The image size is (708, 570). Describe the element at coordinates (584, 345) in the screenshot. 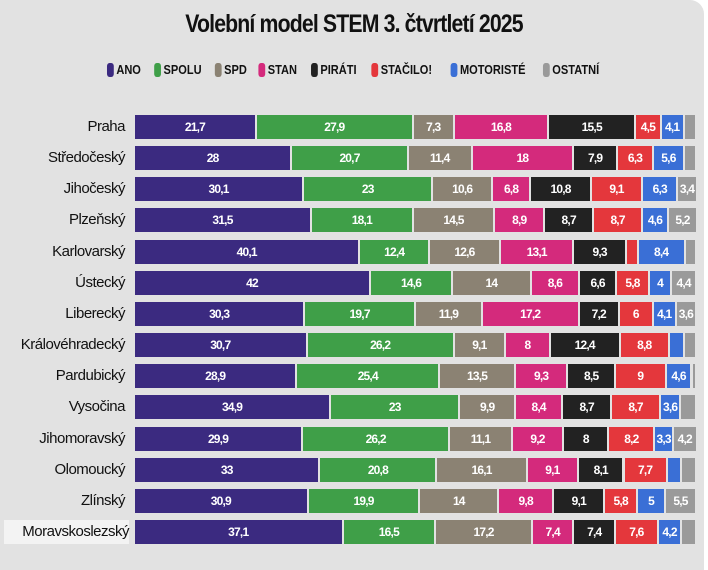

I see `bar-segment-piráti: 12,4` at that location.